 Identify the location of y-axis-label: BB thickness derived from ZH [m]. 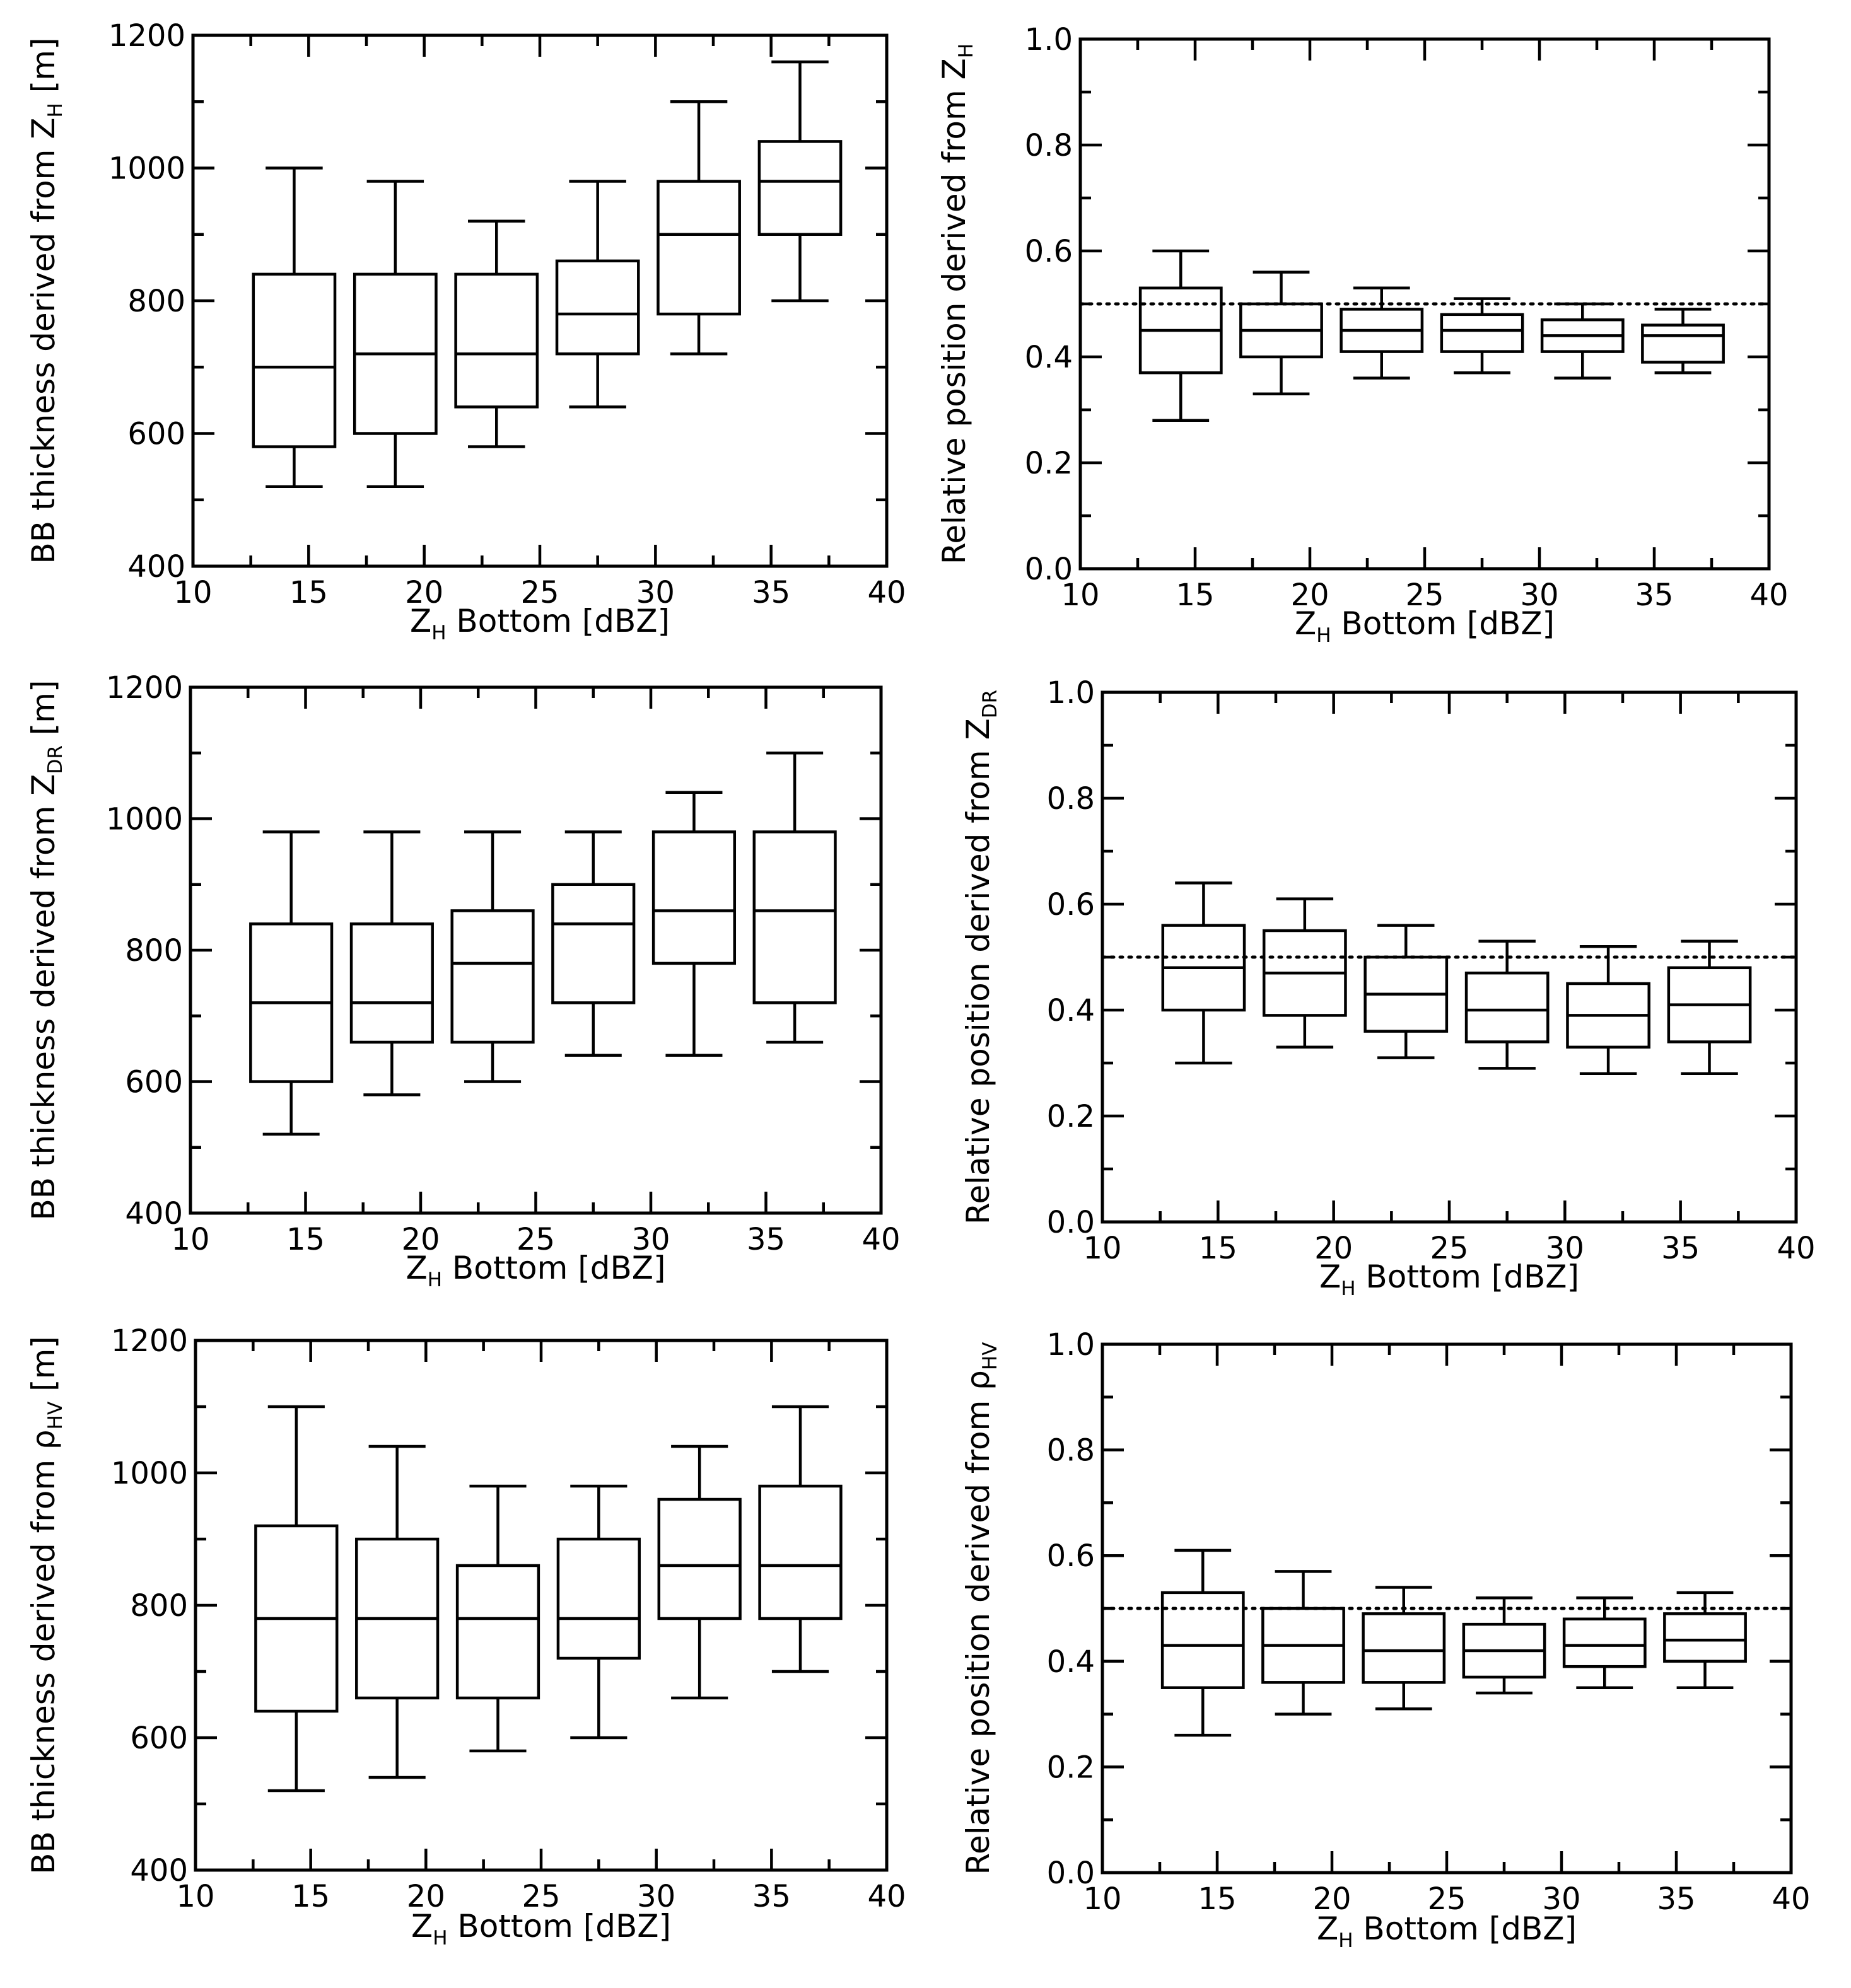
(46, 301).